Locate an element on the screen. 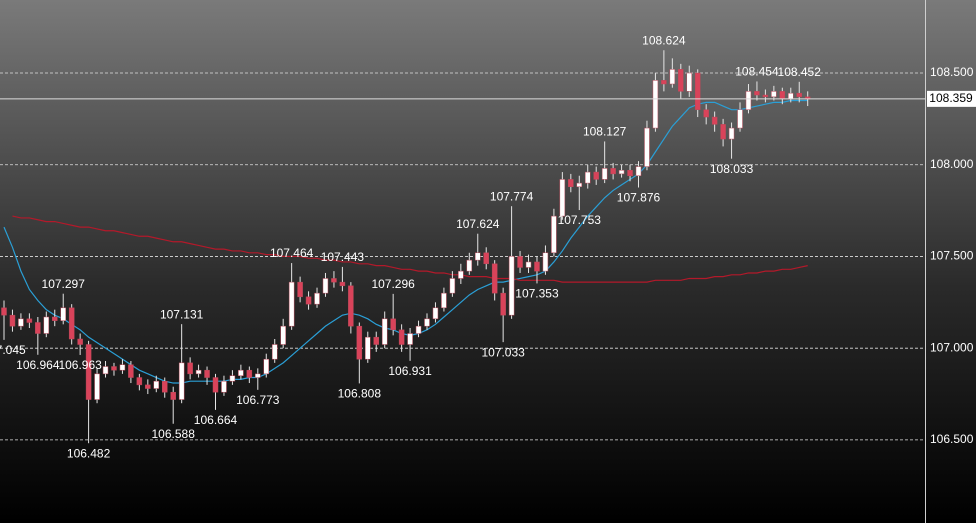  y-tick-label: 108.500 is located at coordinates (952, 72).